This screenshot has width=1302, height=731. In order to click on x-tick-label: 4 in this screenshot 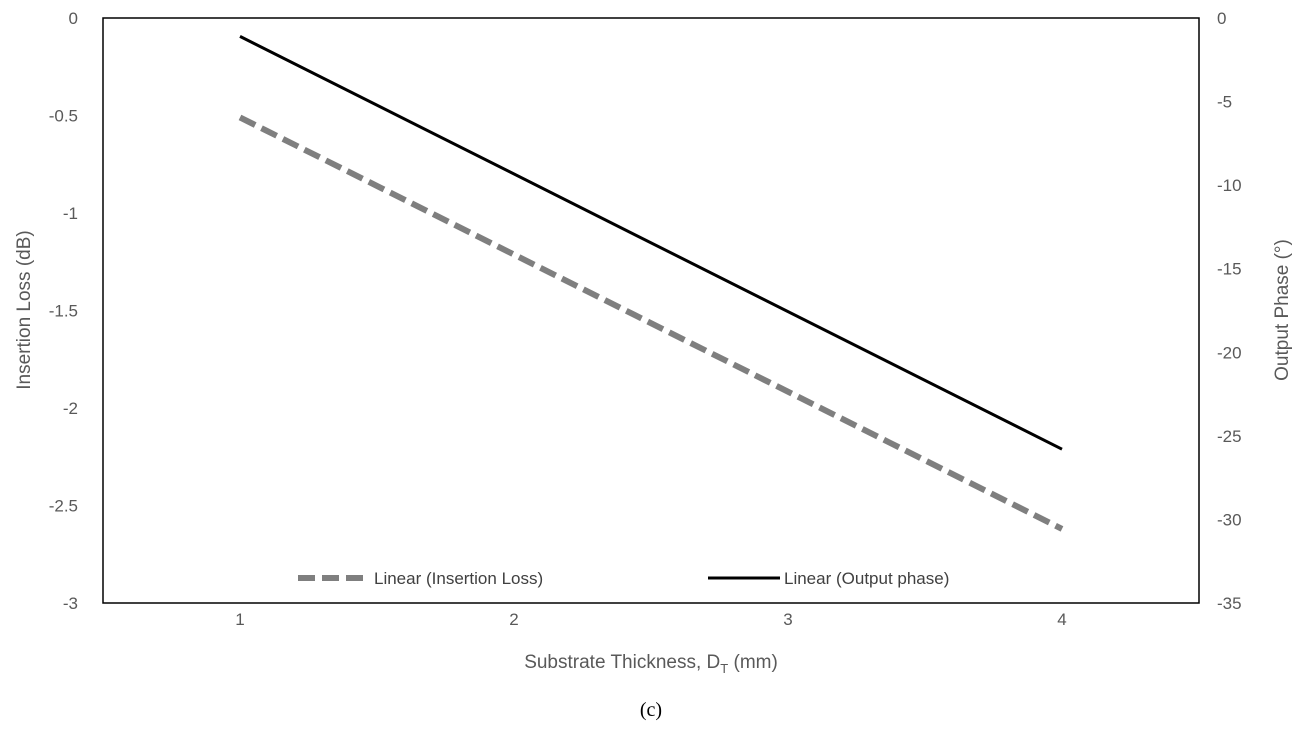, I will do `click(1061, 619)`.